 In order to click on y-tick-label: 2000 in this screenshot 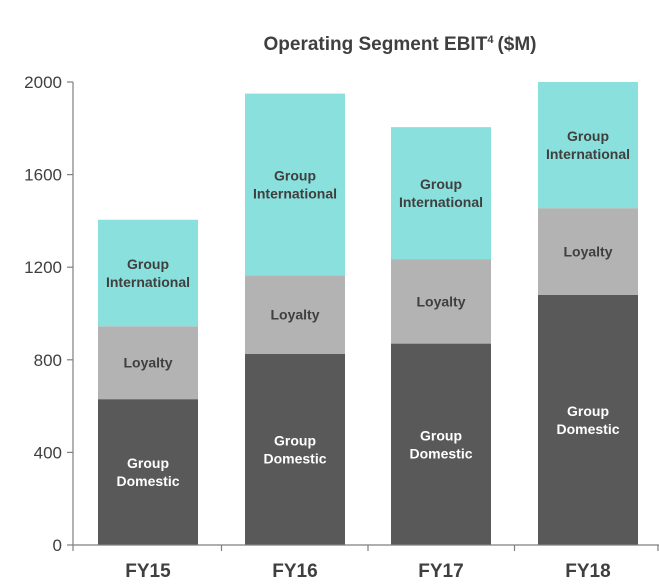, I will do `click(43, 82)`.